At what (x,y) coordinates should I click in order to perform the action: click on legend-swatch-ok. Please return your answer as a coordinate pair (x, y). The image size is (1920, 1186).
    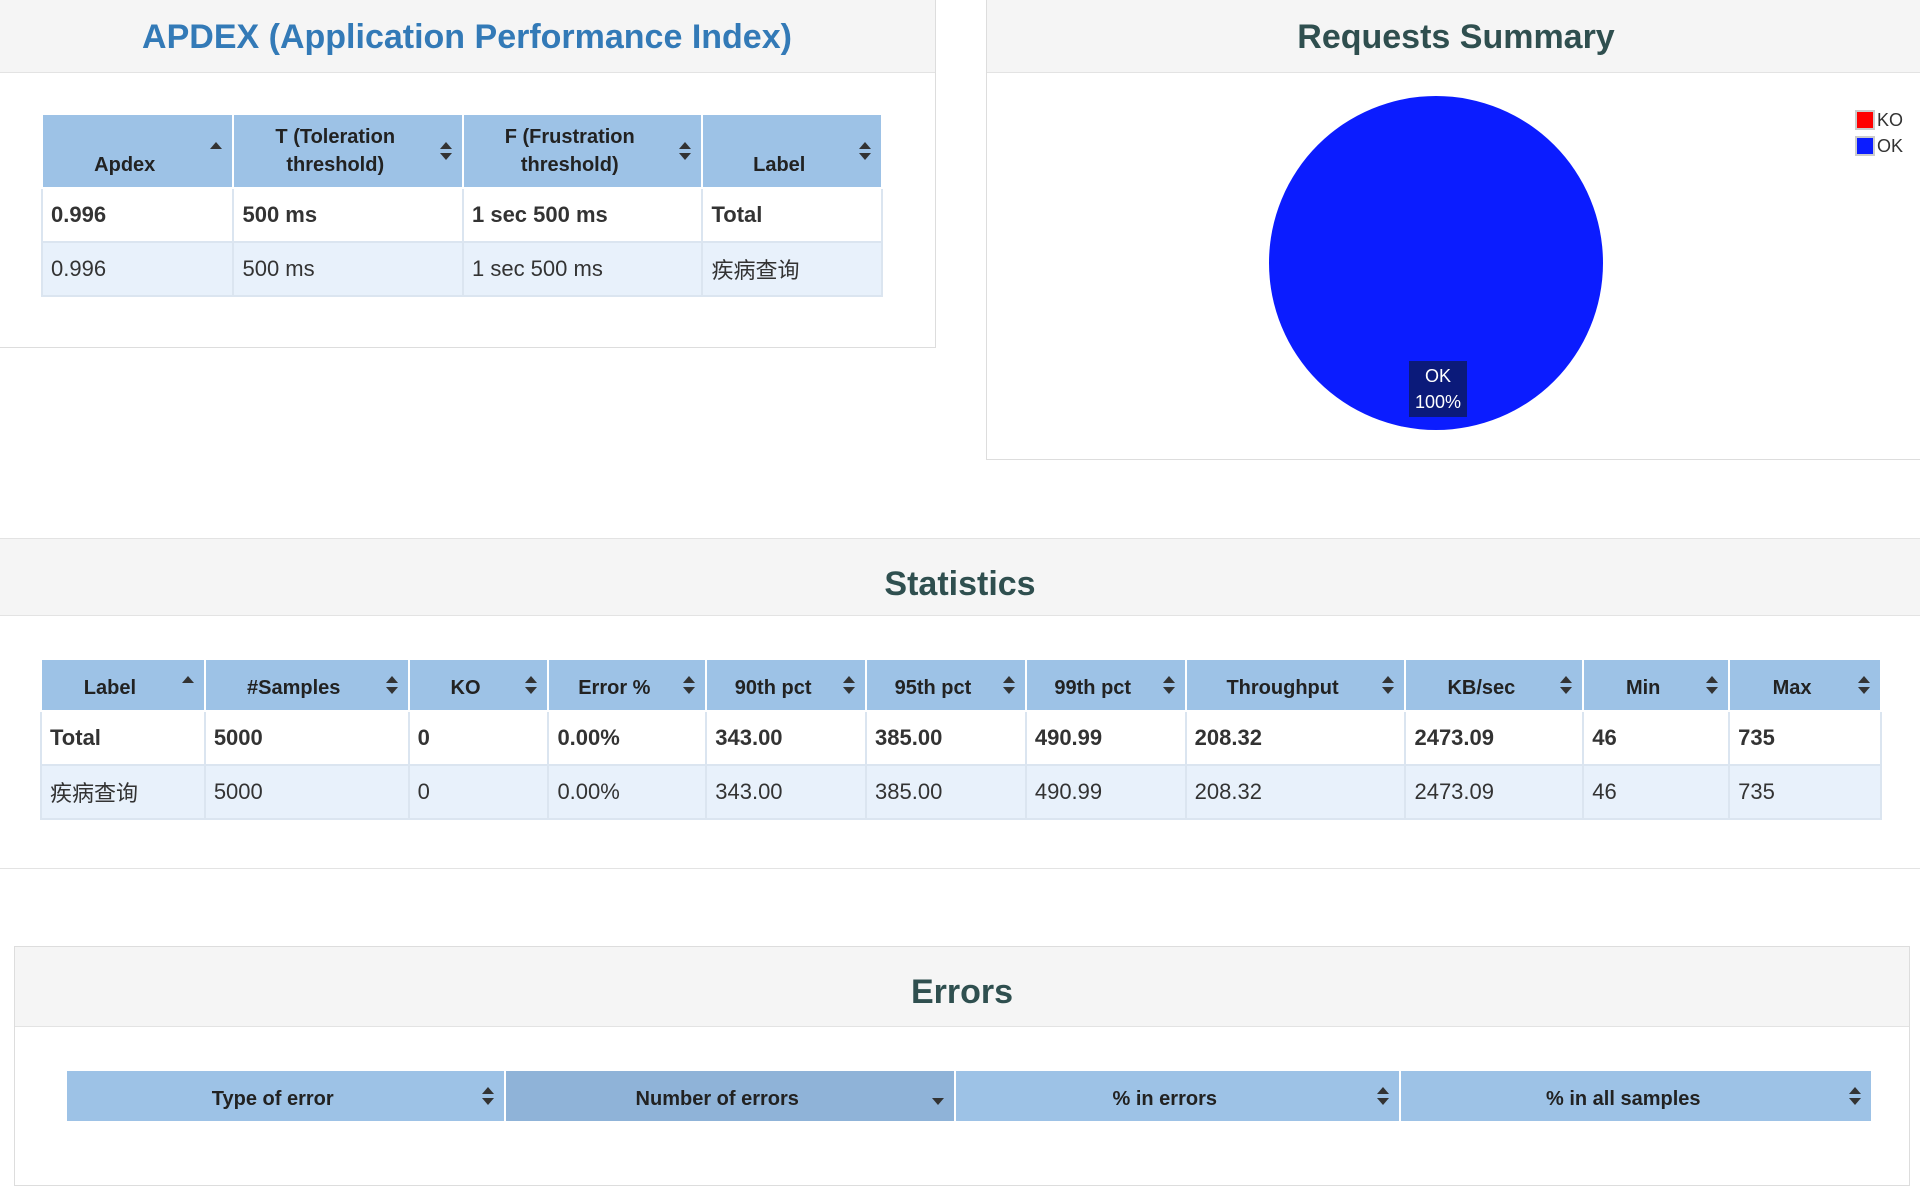
    Looking at the image, I should click on (1864, 146).